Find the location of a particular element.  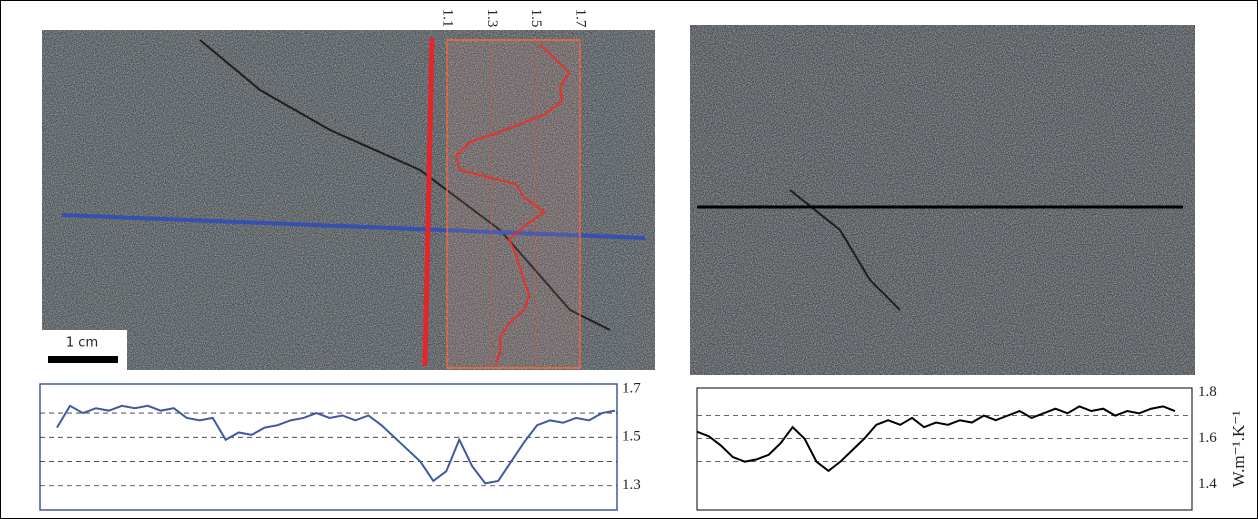

x-tick-label: 1.7 is located at coordinates (581, 18).